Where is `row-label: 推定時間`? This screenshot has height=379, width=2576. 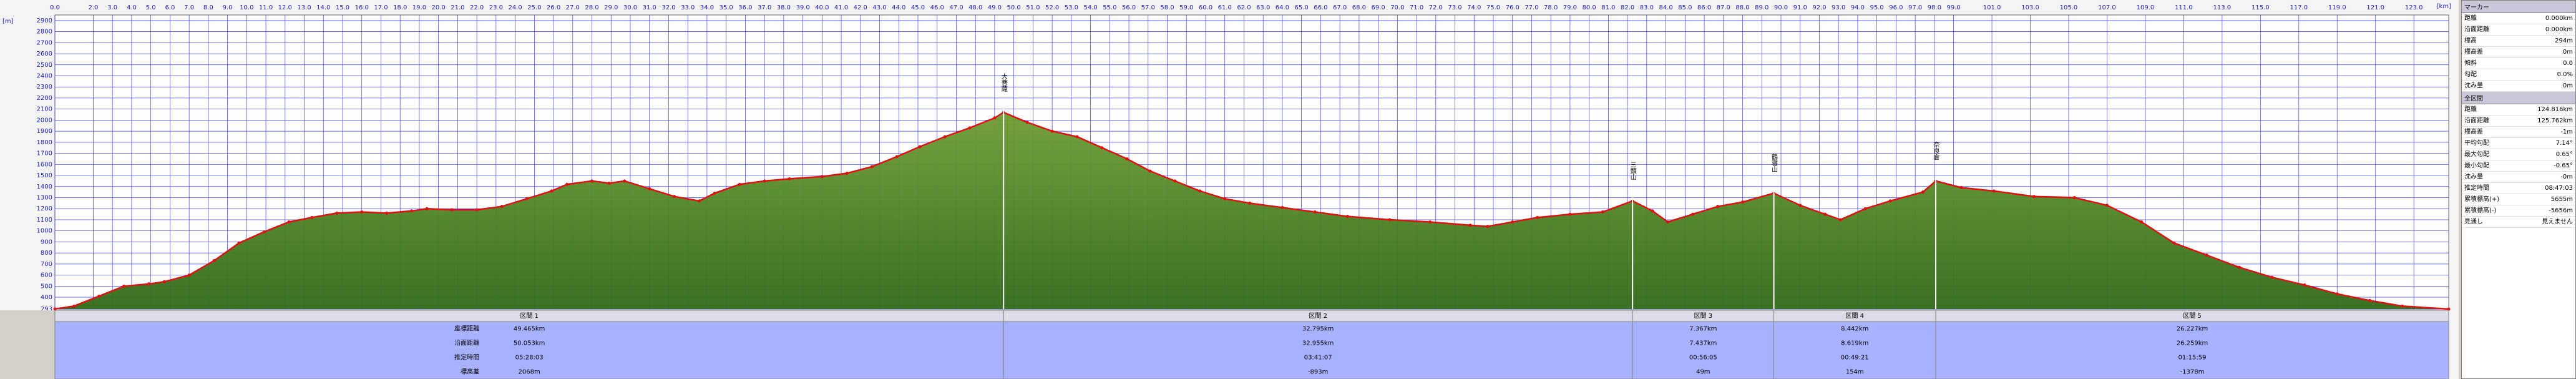
row-label: 推定時間 is located at coordinates (466, 357).